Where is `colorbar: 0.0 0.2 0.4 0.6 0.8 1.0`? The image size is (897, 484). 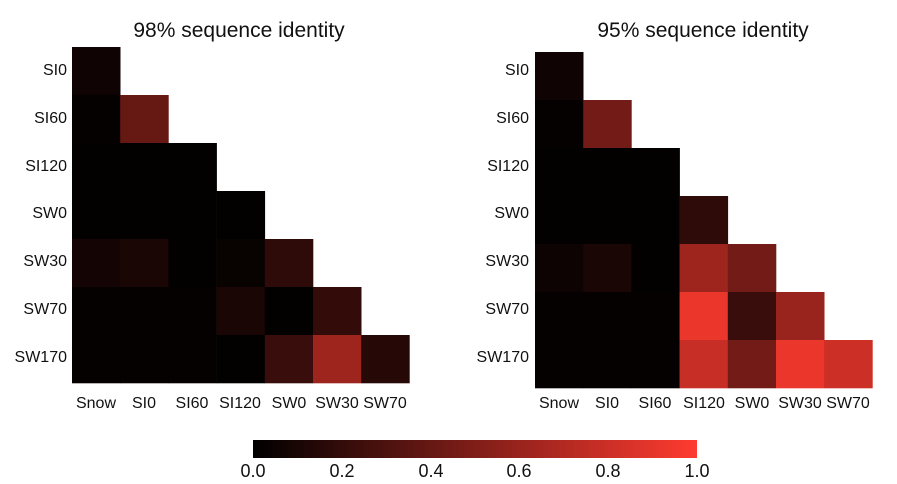
colorbar: 0.0 0.2 0.4 0.6 0.8 1.0 is located at coordinates (475, 460).